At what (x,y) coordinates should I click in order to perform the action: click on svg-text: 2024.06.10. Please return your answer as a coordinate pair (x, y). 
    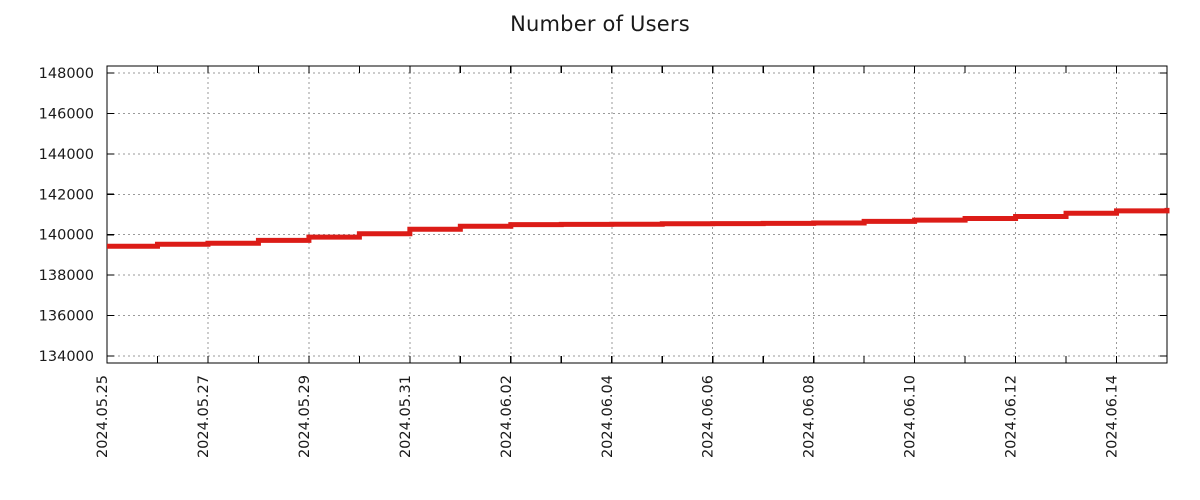
    Looking at the image, I should click on (911, 416).